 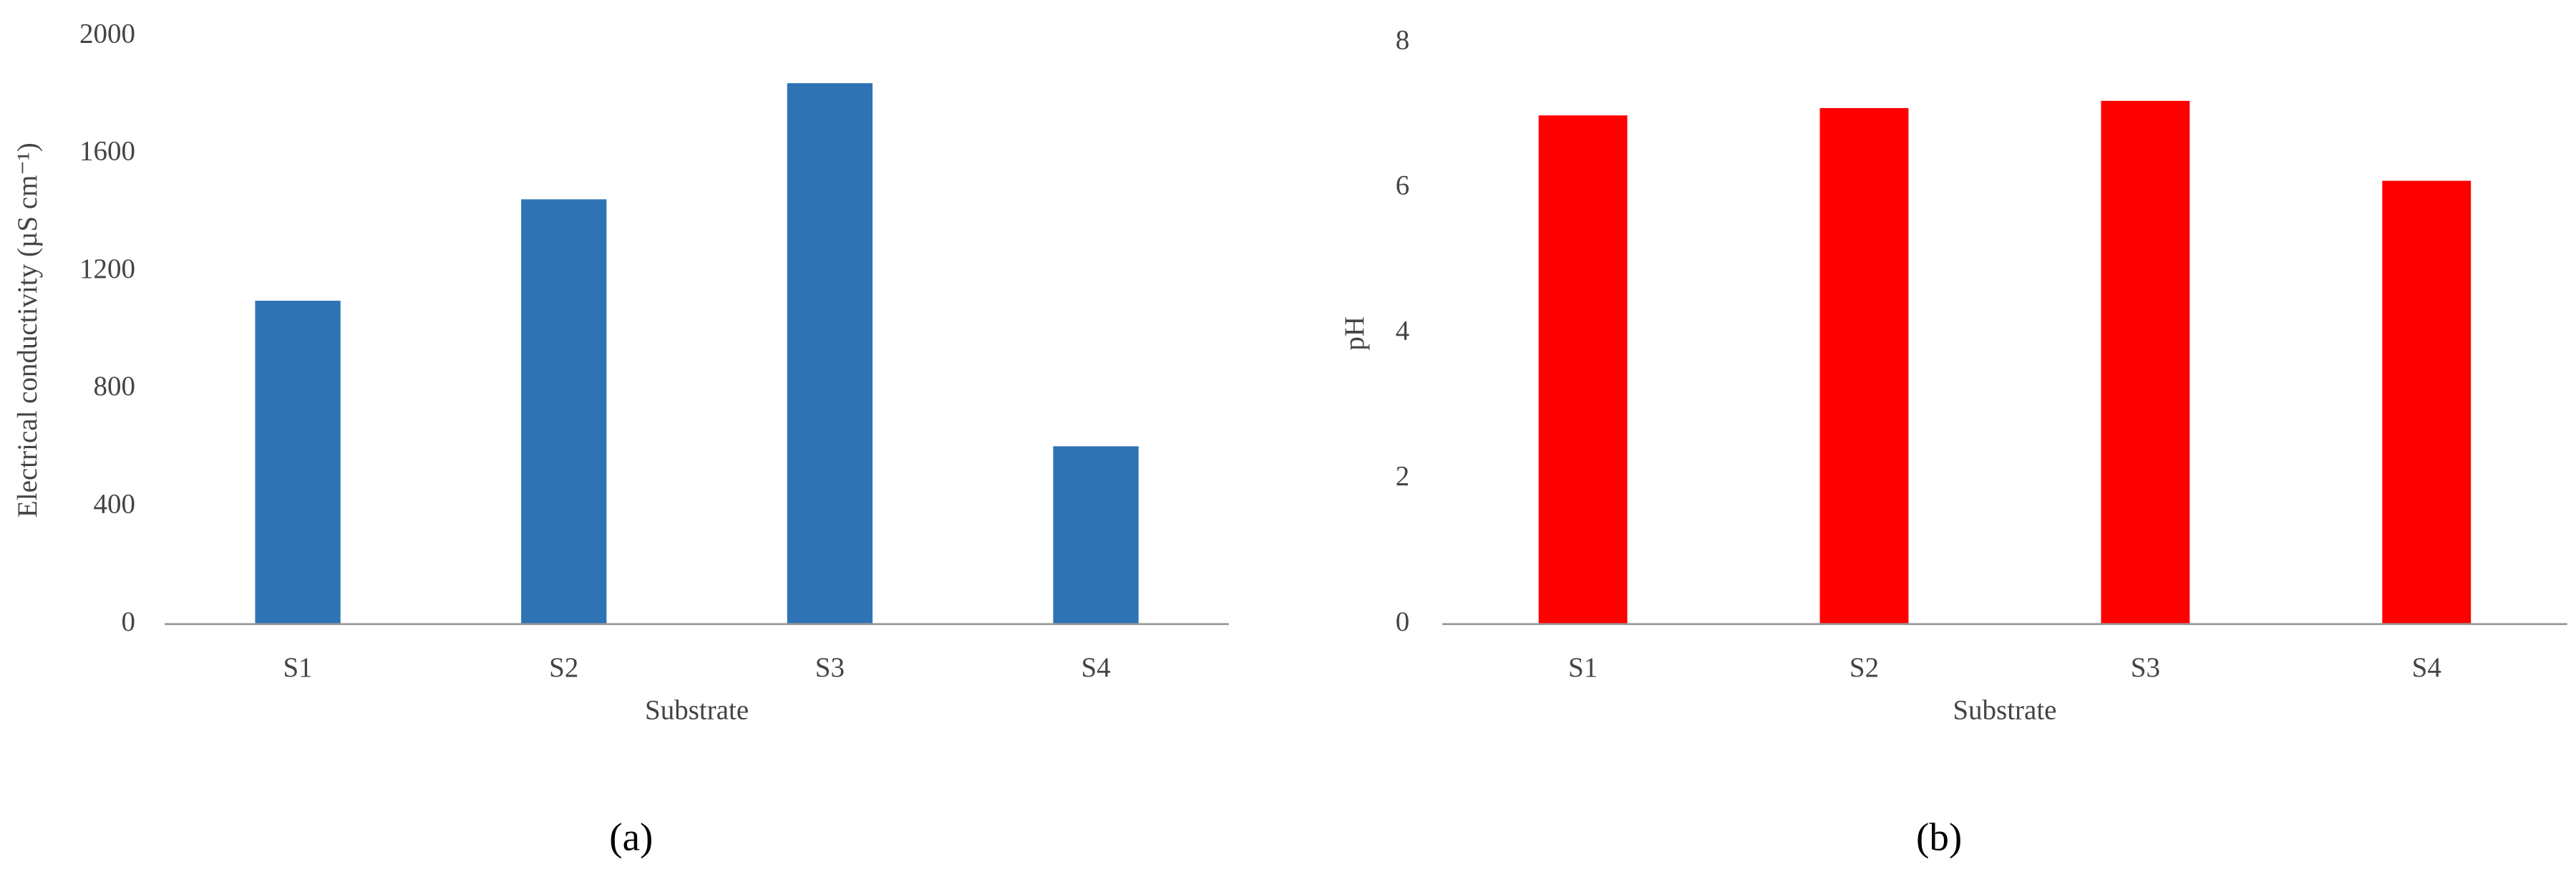 I want to click on y-tick-label: 6, so click(x=1403, y=185).